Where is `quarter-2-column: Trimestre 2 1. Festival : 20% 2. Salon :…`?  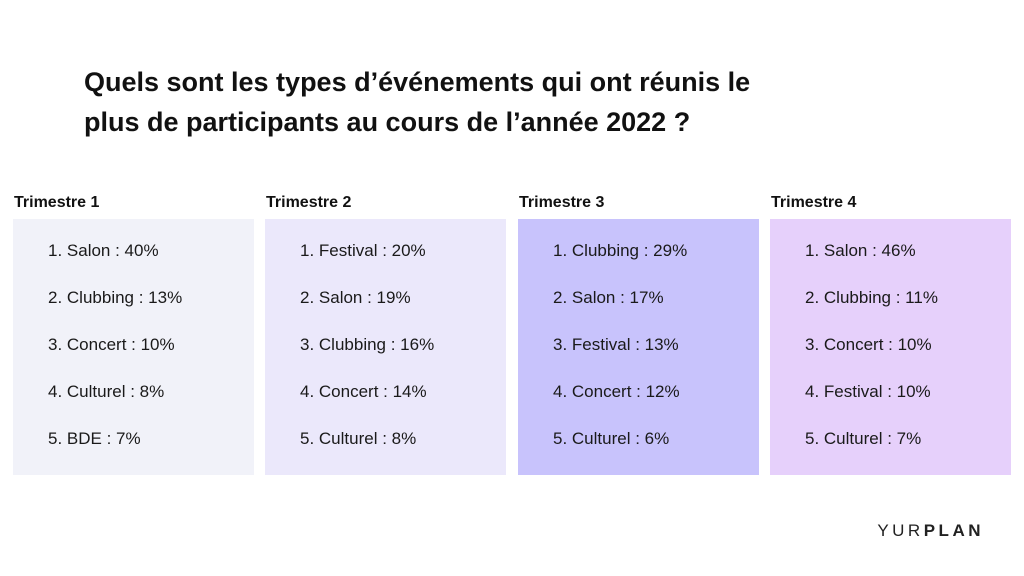 quarter-2-column: Trimestre 2 1. Festival : 20% 2. Salon :… is located at coordinates (385, 334).